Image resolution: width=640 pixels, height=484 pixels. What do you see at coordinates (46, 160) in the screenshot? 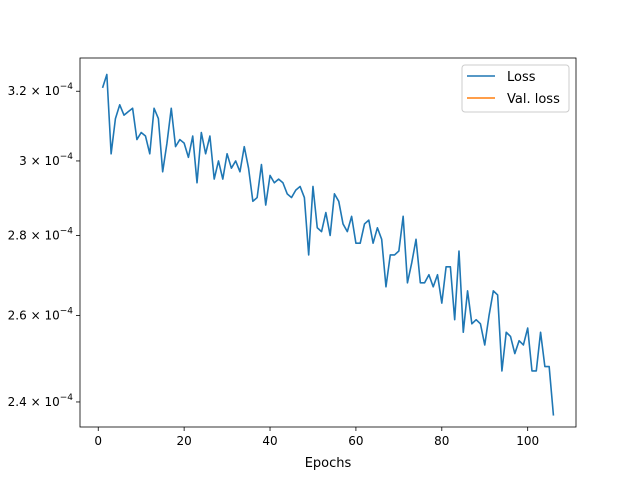
I see `y-tick-label: 3 × 10⁻⁴` at bounding box center [46, 160].